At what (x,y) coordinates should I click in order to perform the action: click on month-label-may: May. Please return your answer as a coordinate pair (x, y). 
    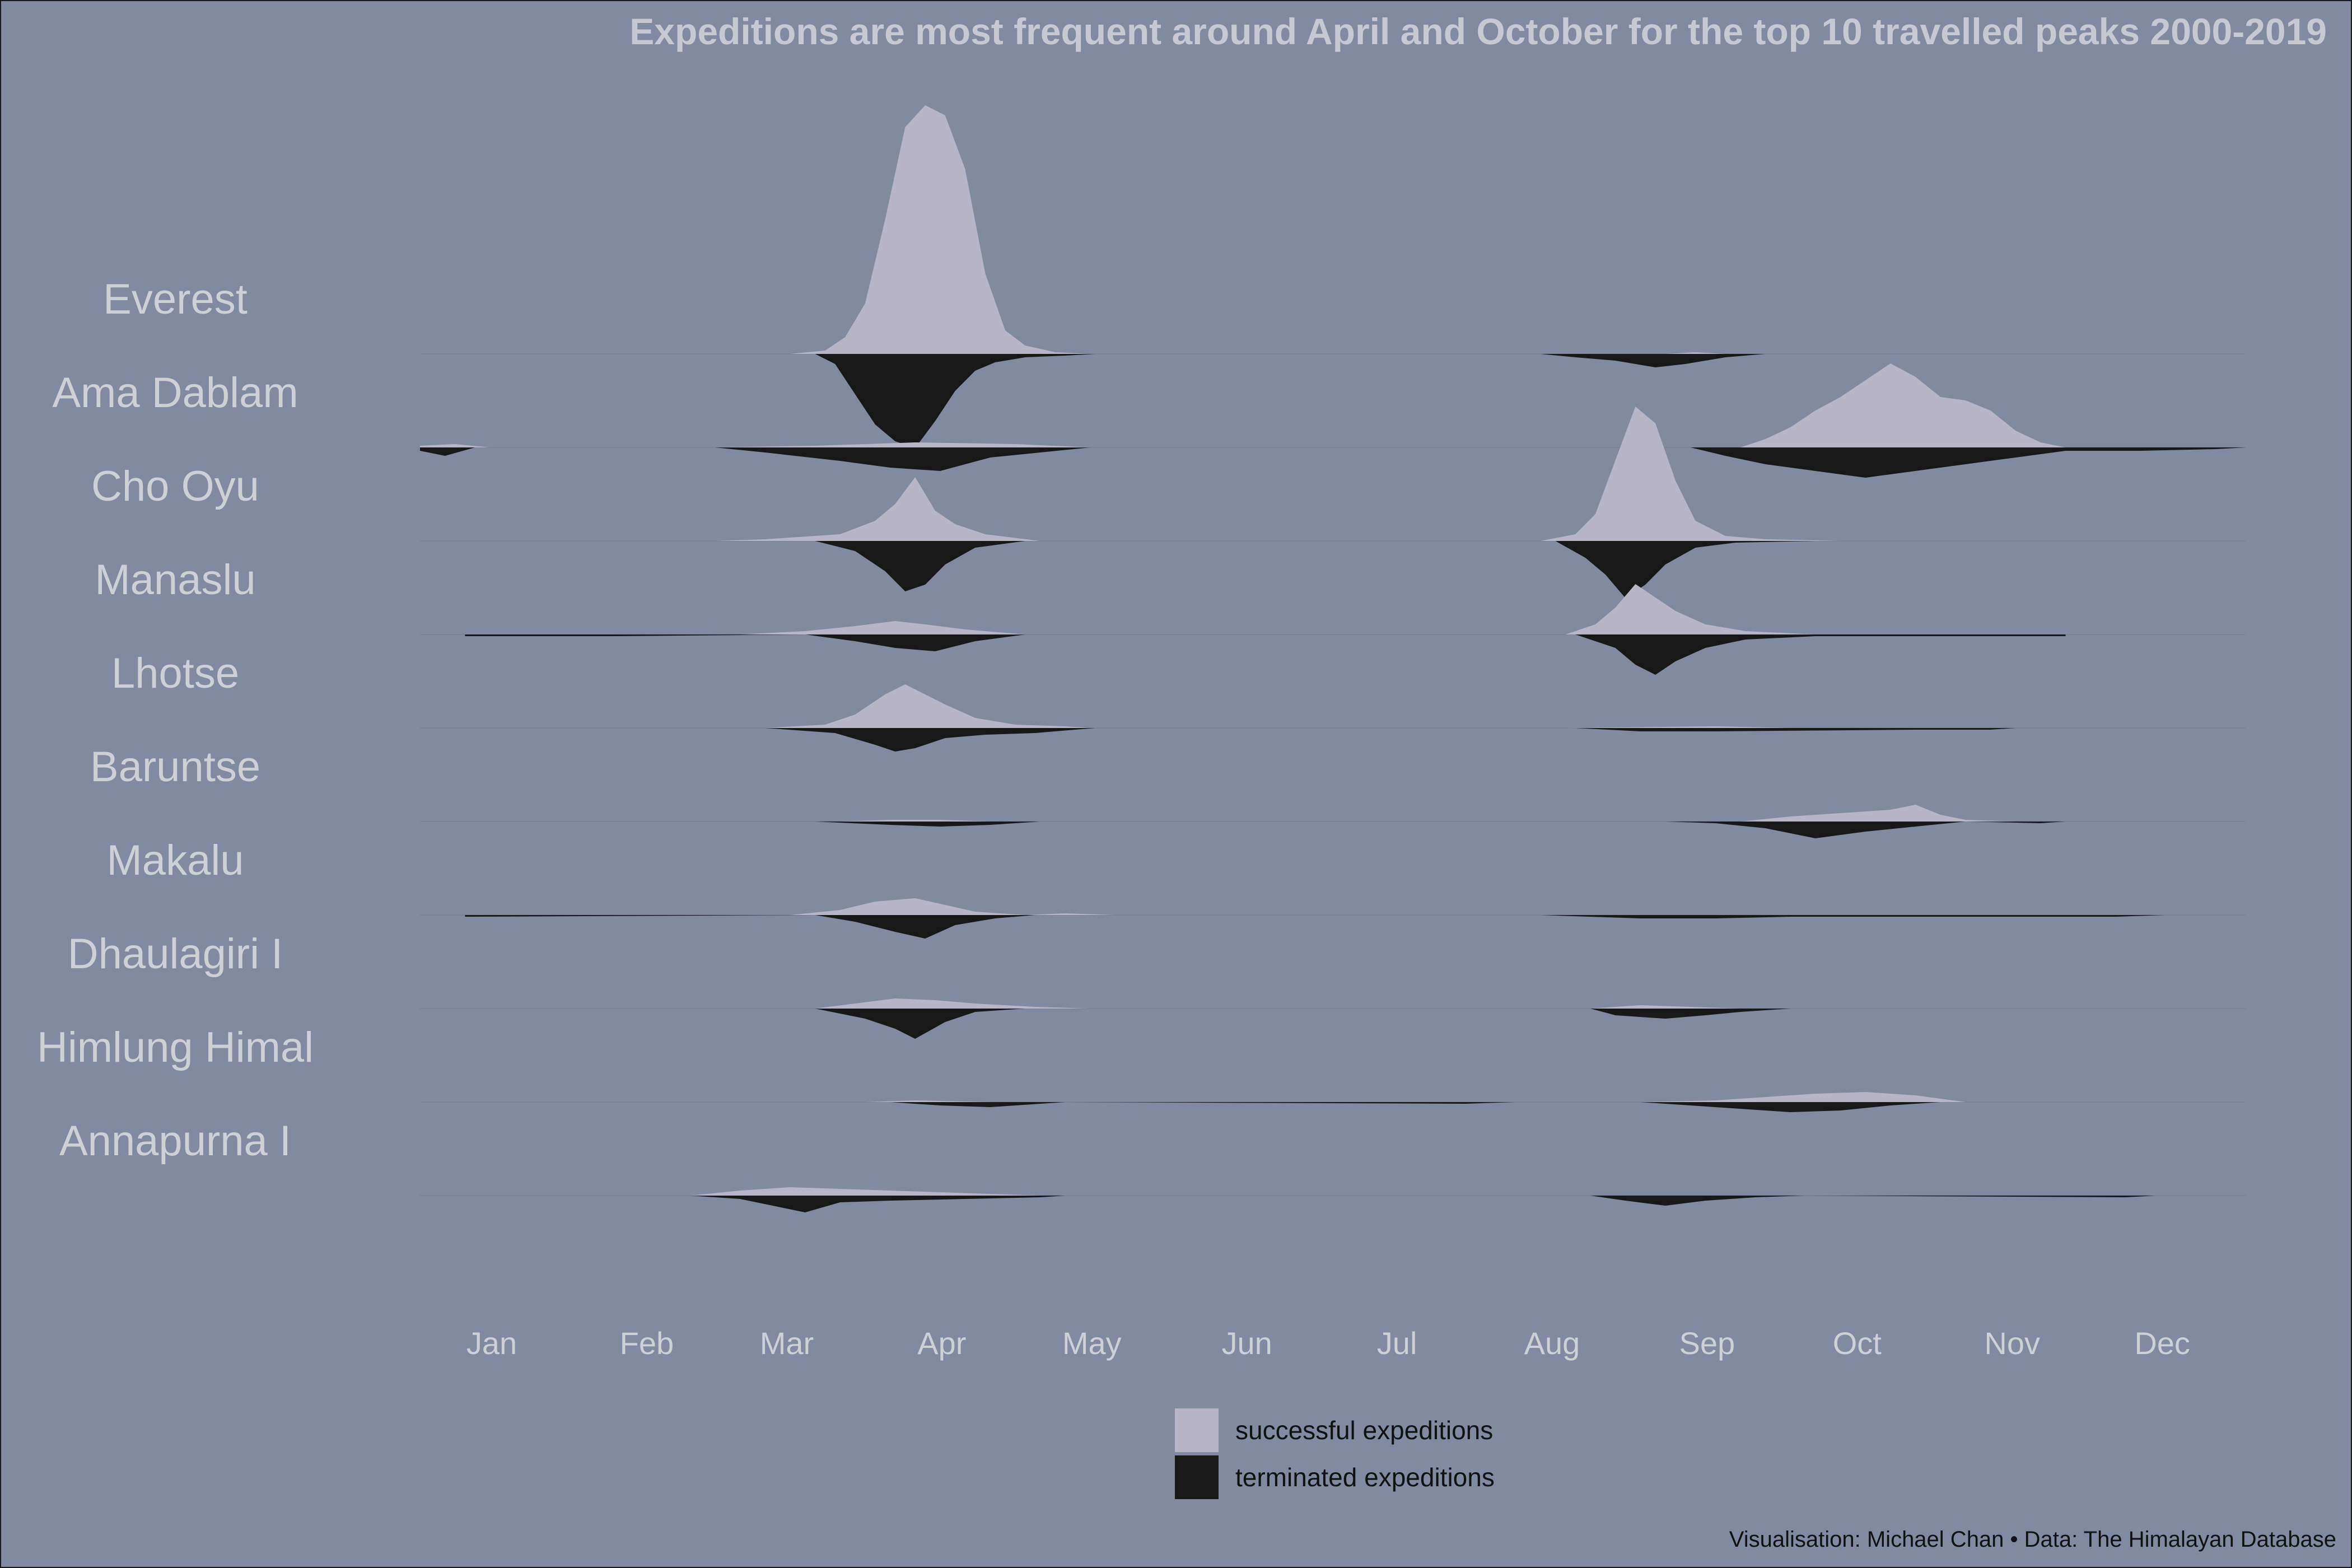
    Looking at the image, I should click on (1092, 1344).